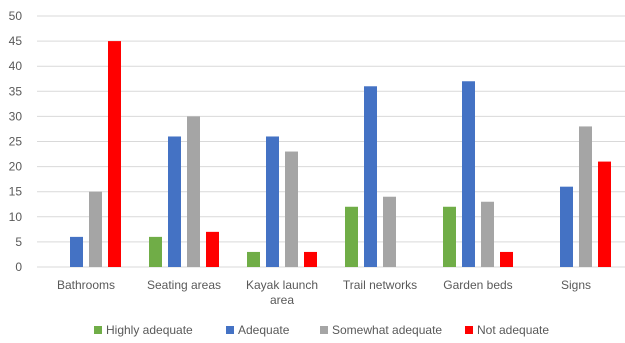 The height and width of the screenshot is (343, 625). What do you see at coordinates (16, 66) in the screenshot?
I see `y-tick-label: 40` at bounding box center [16, 66].